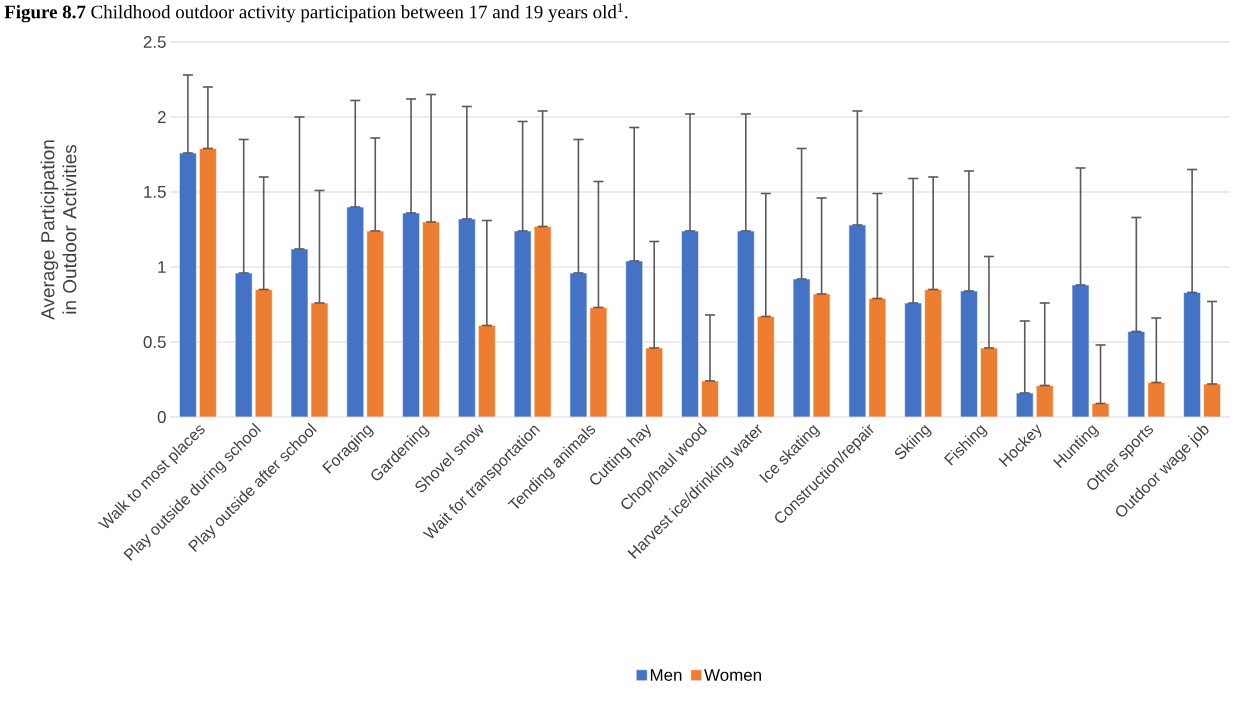 This screenshot has height=706, width=1249. I want to click on legend-label: Women, so click(732, 675).